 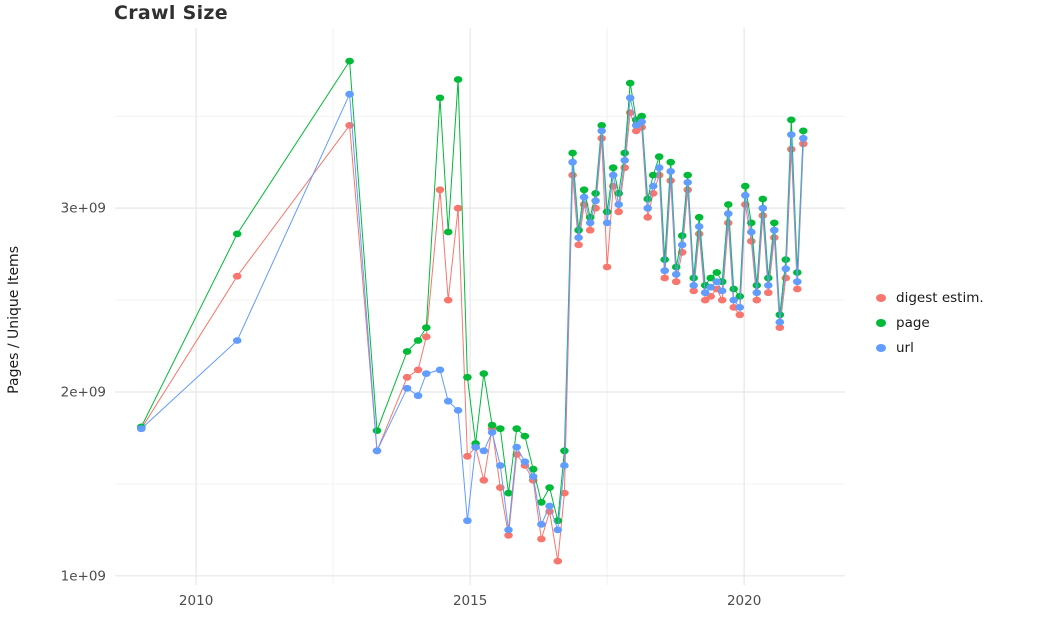 I want to click on y-axis-label: Pages / Unique Items, so click(x=14, y=319).